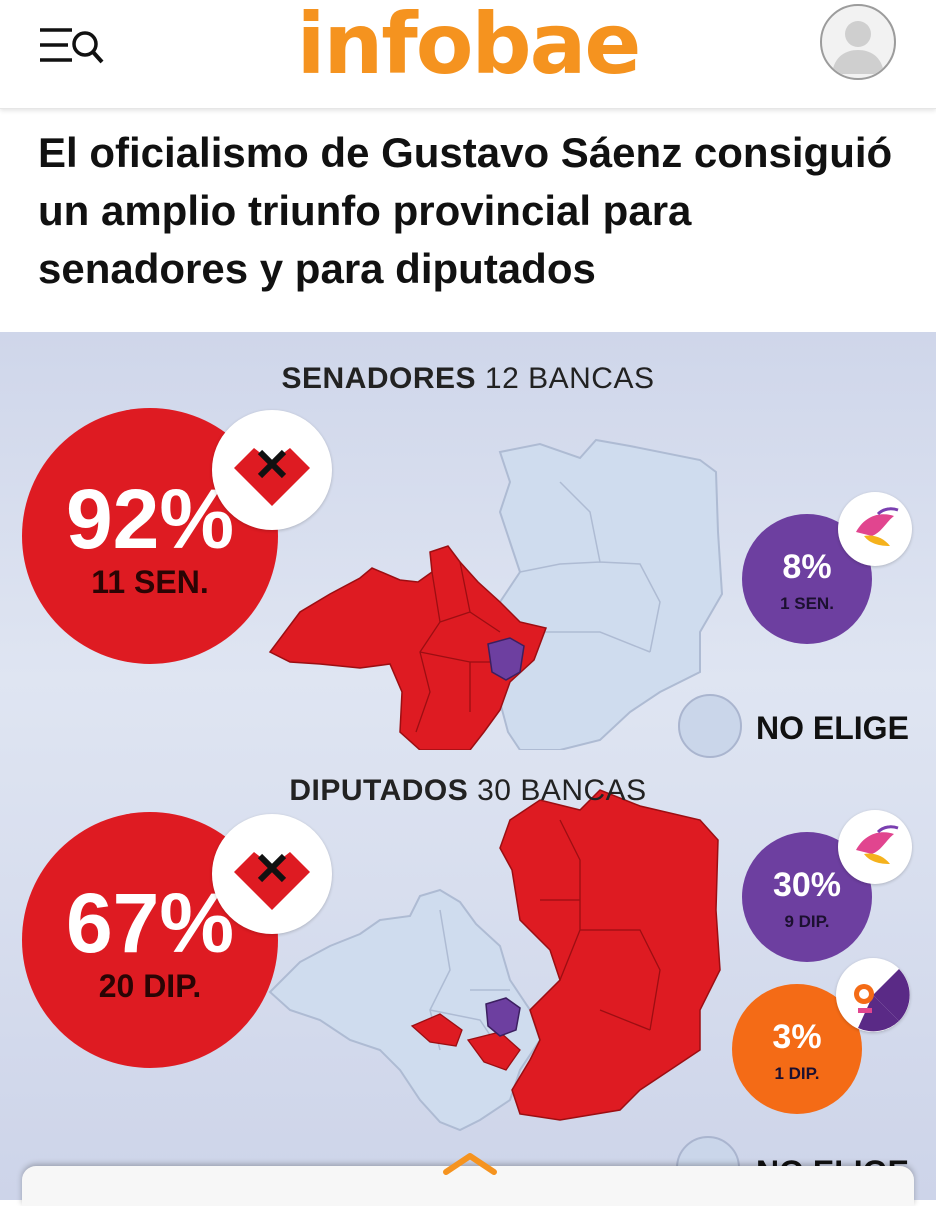 The height and width of the screenshot is (1206, 936). I want to click on diputados-winner-circle: 67% 20 DIP., so click(150, 940).